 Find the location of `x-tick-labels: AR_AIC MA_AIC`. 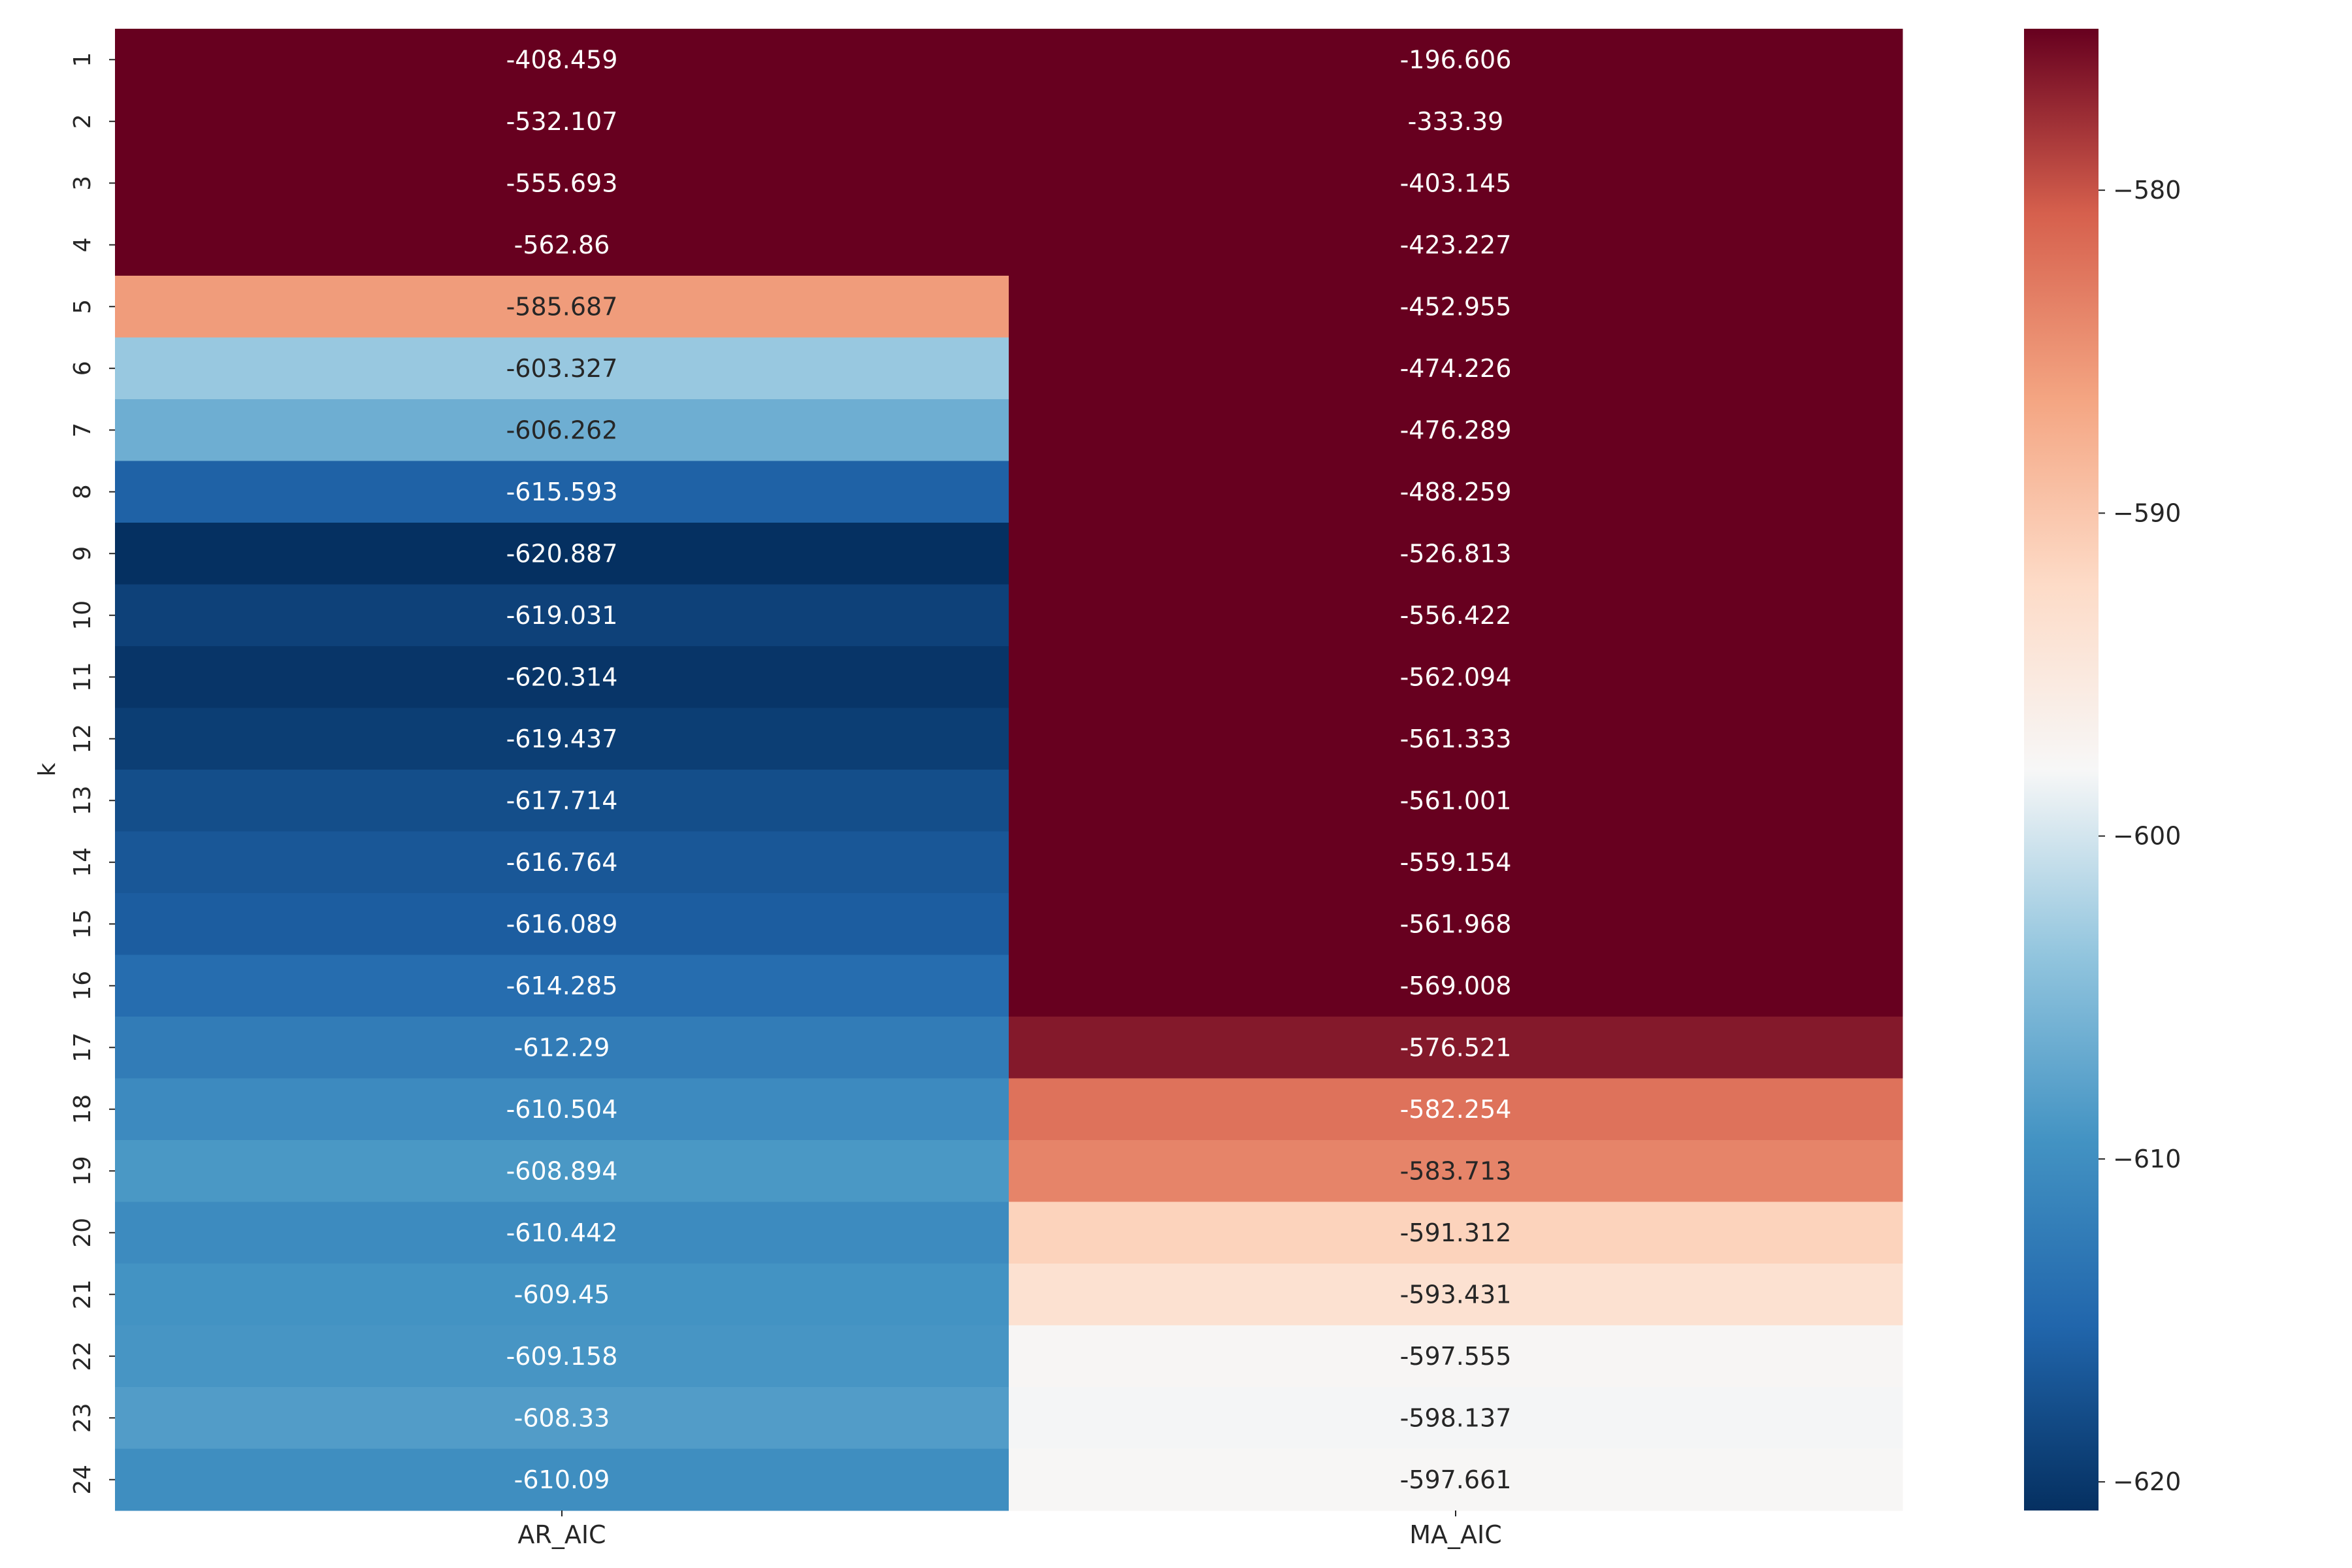

x-tick-labels: AR_AIC MA_AIC is located at coordinates (1009, 1530).